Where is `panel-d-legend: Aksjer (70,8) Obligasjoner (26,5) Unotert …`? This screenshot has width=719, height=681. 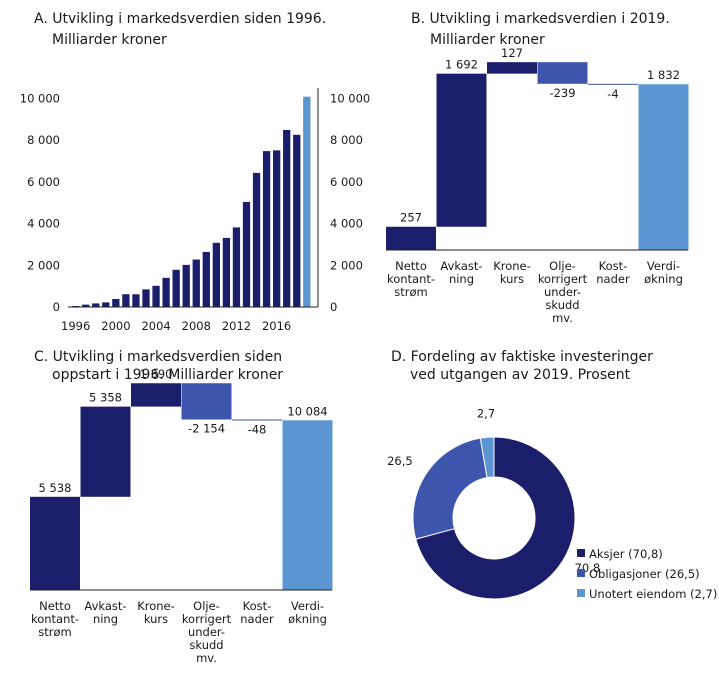 panel-d-legend: Aksjer (70,8) Obligasjoner (26,5) Unotert … is located at coordinates (647, 574).